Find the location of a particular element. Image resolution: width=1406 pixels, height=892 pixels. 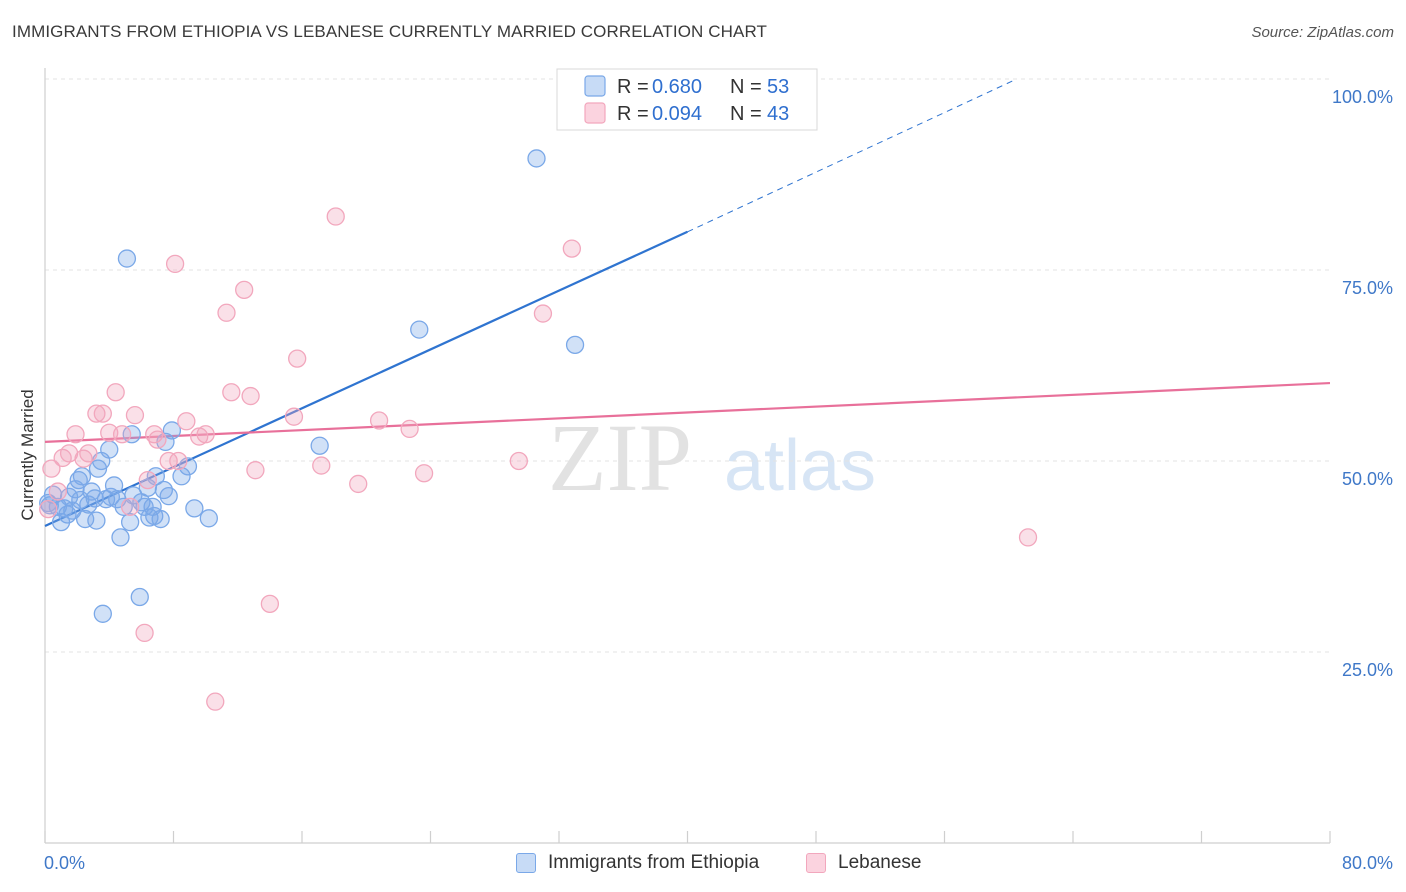

correlation-legend: R = 0.680 N = 53 R = 0.094 N = 43 is located at coordinates (687, 99).